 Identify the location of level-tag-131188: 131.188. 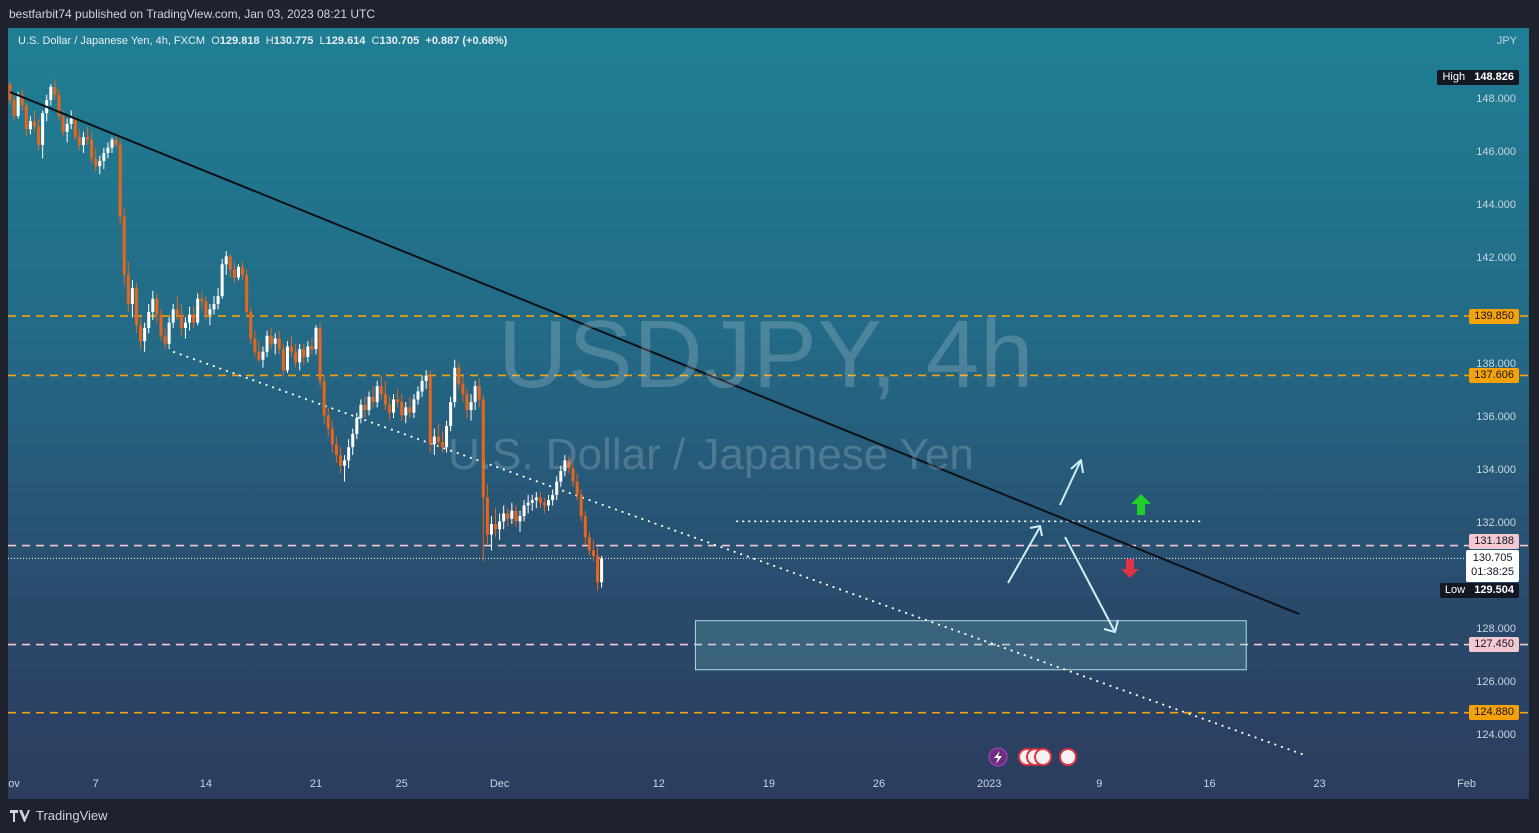
(1494, 541).